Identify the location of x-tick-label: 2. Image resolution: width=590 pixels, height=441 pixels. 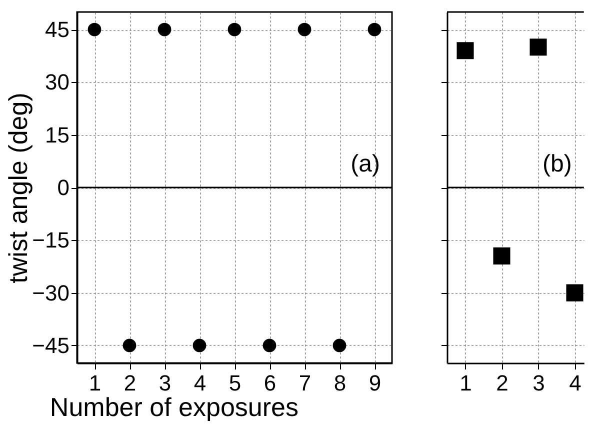
(502, 383).